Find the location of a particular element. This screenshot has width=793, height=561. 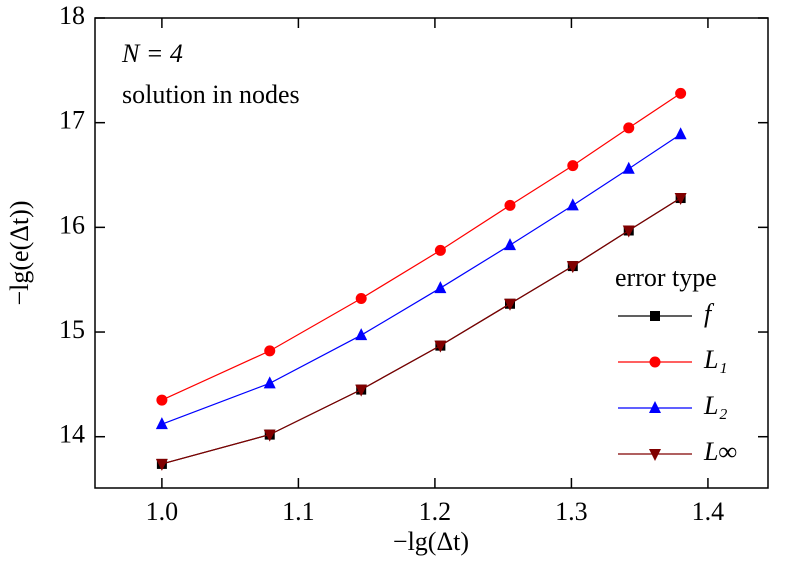

x-tick-label: 1.1 is located at coordinates (298, 511).